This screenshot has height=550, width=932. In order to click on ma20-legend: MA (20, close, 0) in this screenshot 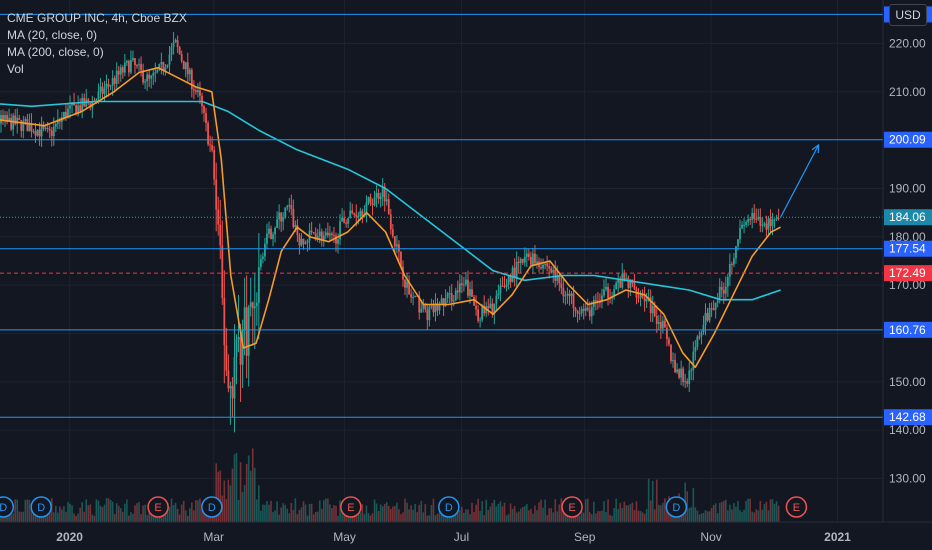, I will do `click(52, 35)`.